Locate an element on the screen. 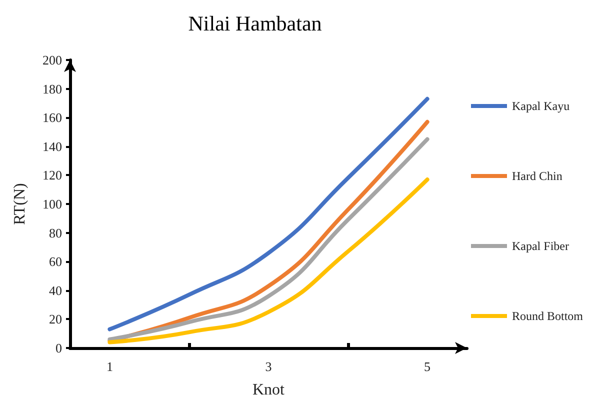 Image resolution: width=593 pixels, height=403 pixels. y-tick-label: 100 is located at coordinates (52, 204).